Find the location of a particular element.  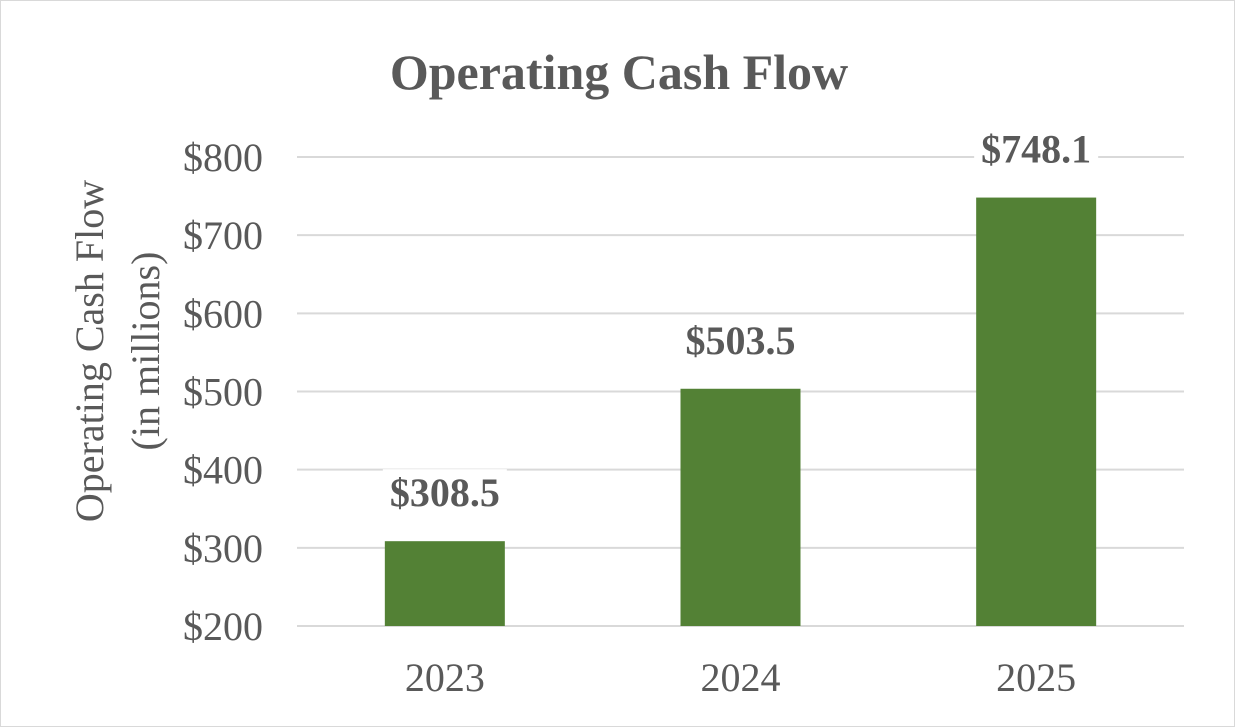

bar-2025 is located at coordinates (1036, 412).